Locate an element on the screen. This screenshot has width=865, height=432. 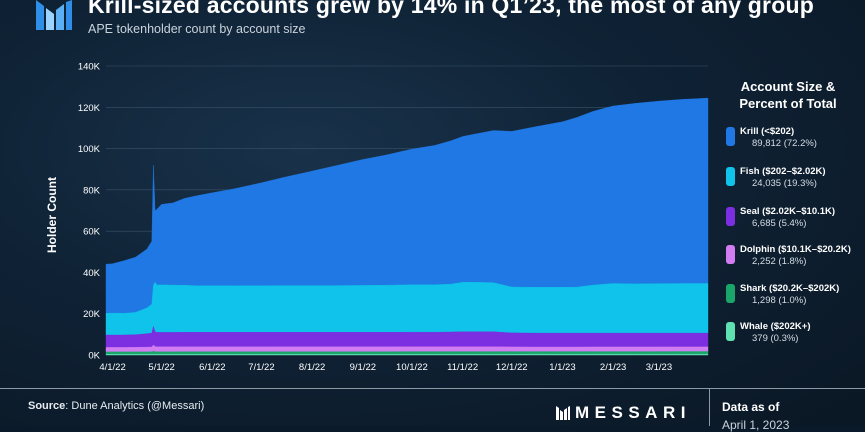
legend-value: 24,035 (19.3%) is located at coordinates (784, 183).